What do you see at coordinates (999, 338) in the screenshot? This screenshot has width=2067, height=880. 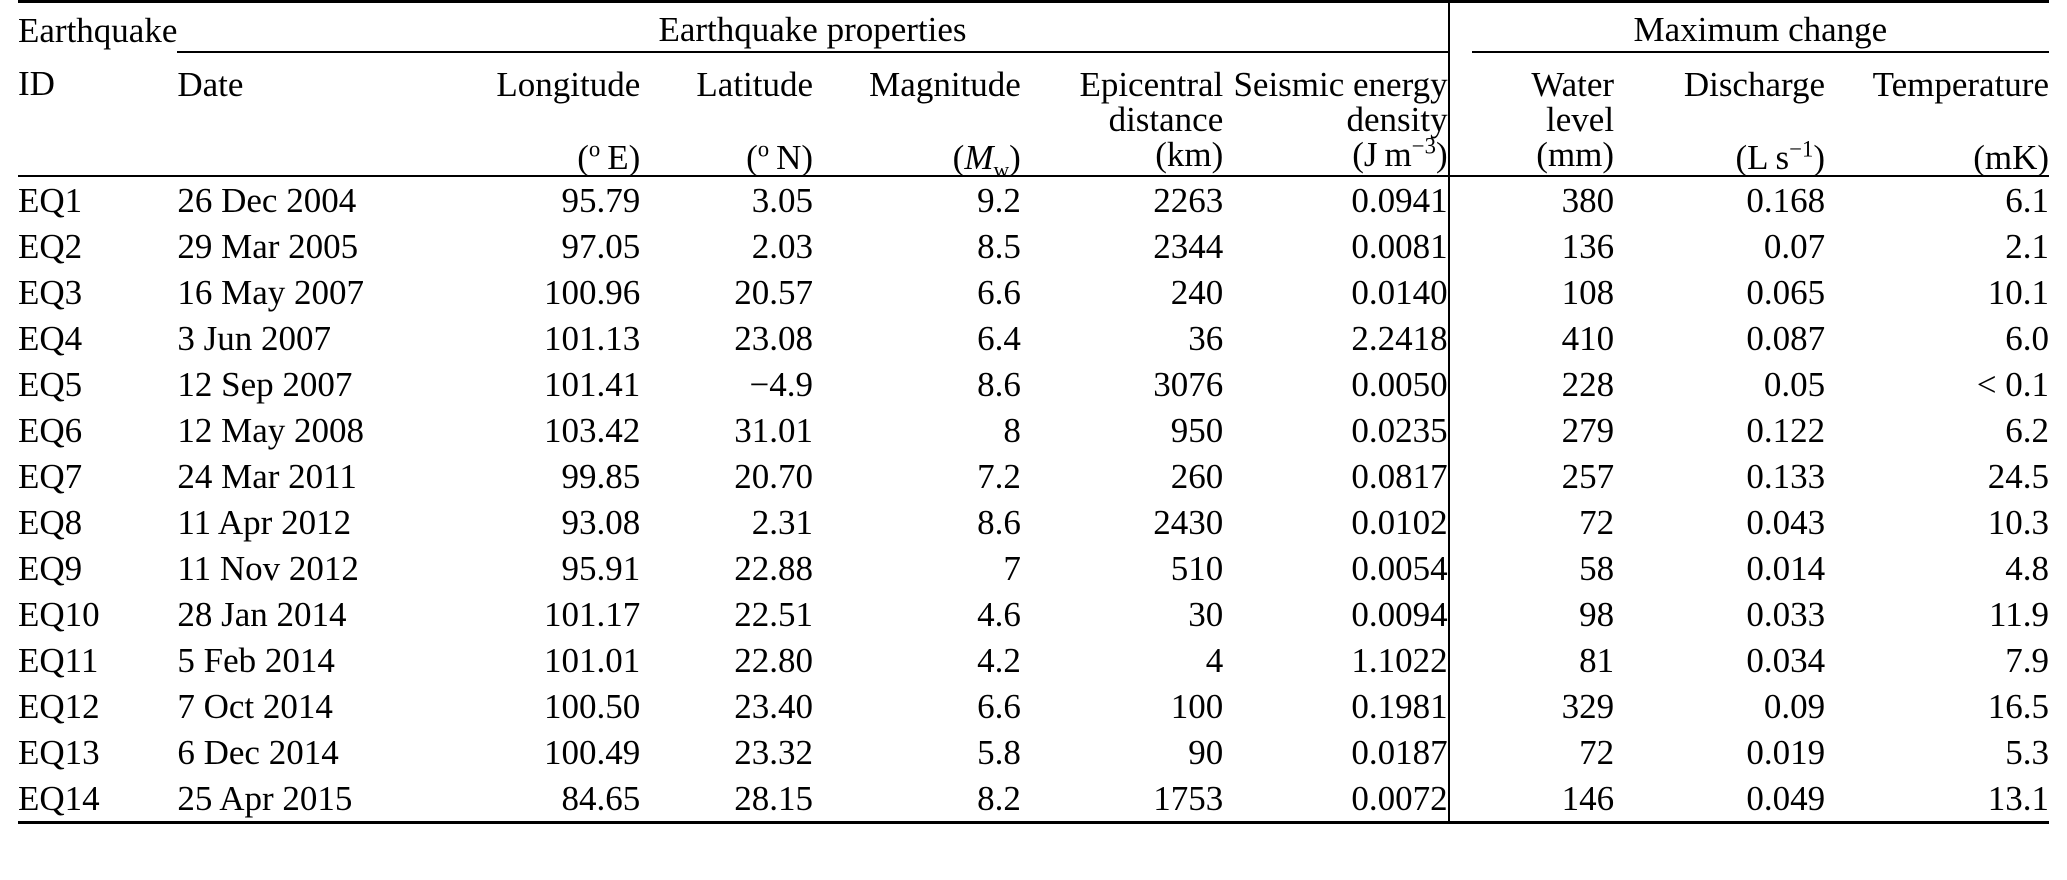 I see `cell-magnitude: 6.4` at bounding box center [999, 338].